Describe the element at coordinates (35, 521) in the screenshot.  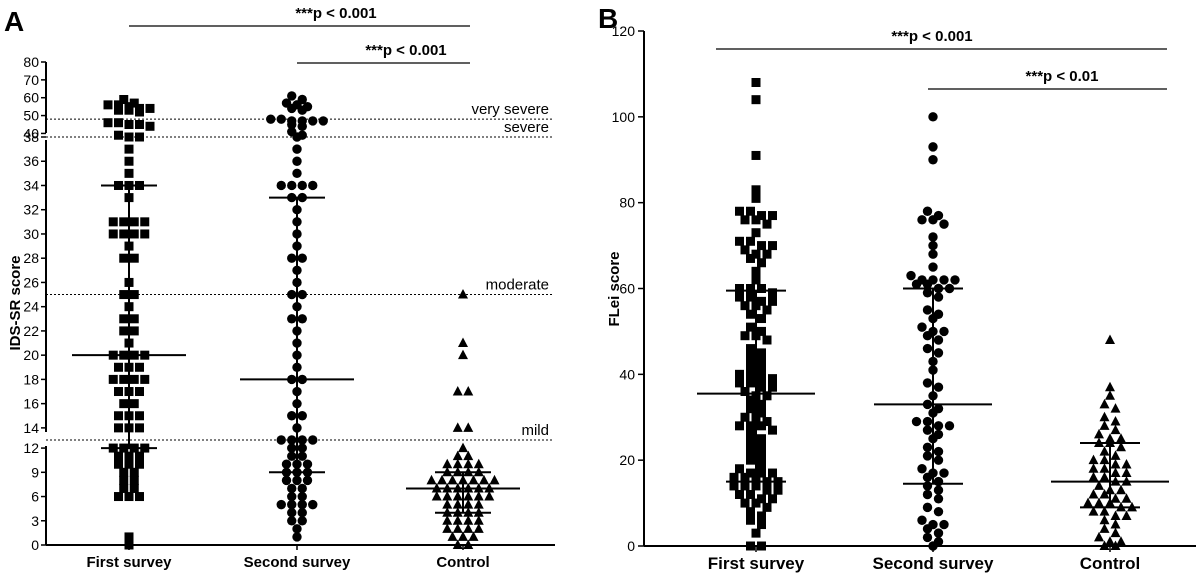
I see `y-tick-label: 3` at that location.